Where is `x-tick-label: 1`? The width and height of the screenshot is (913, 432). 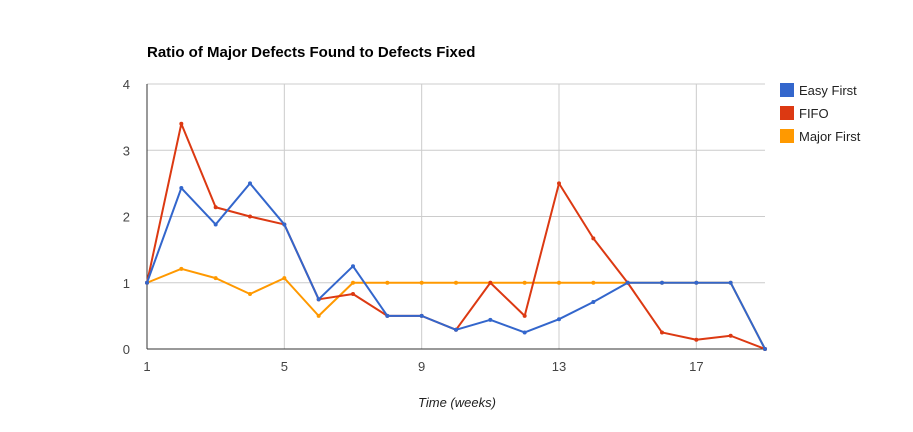
x-tick-label: 1 is located at coordinates (146, 366).